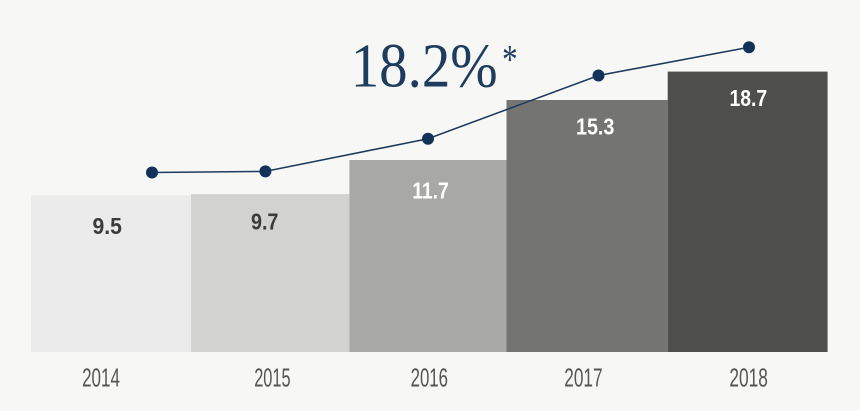 The height and width of the screenshot is (411, 860). I want to click on svg-text: 2016, so click(429, 378).